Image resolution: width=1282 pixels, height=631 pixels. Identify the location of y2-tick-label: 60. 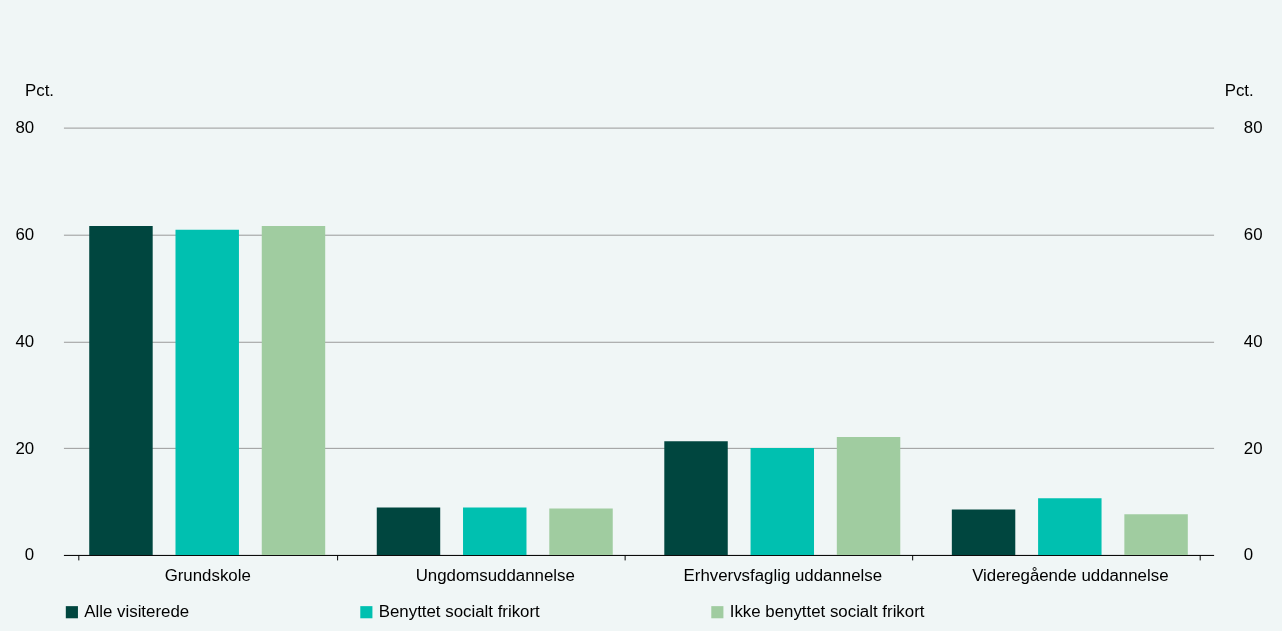
(1253, 234).